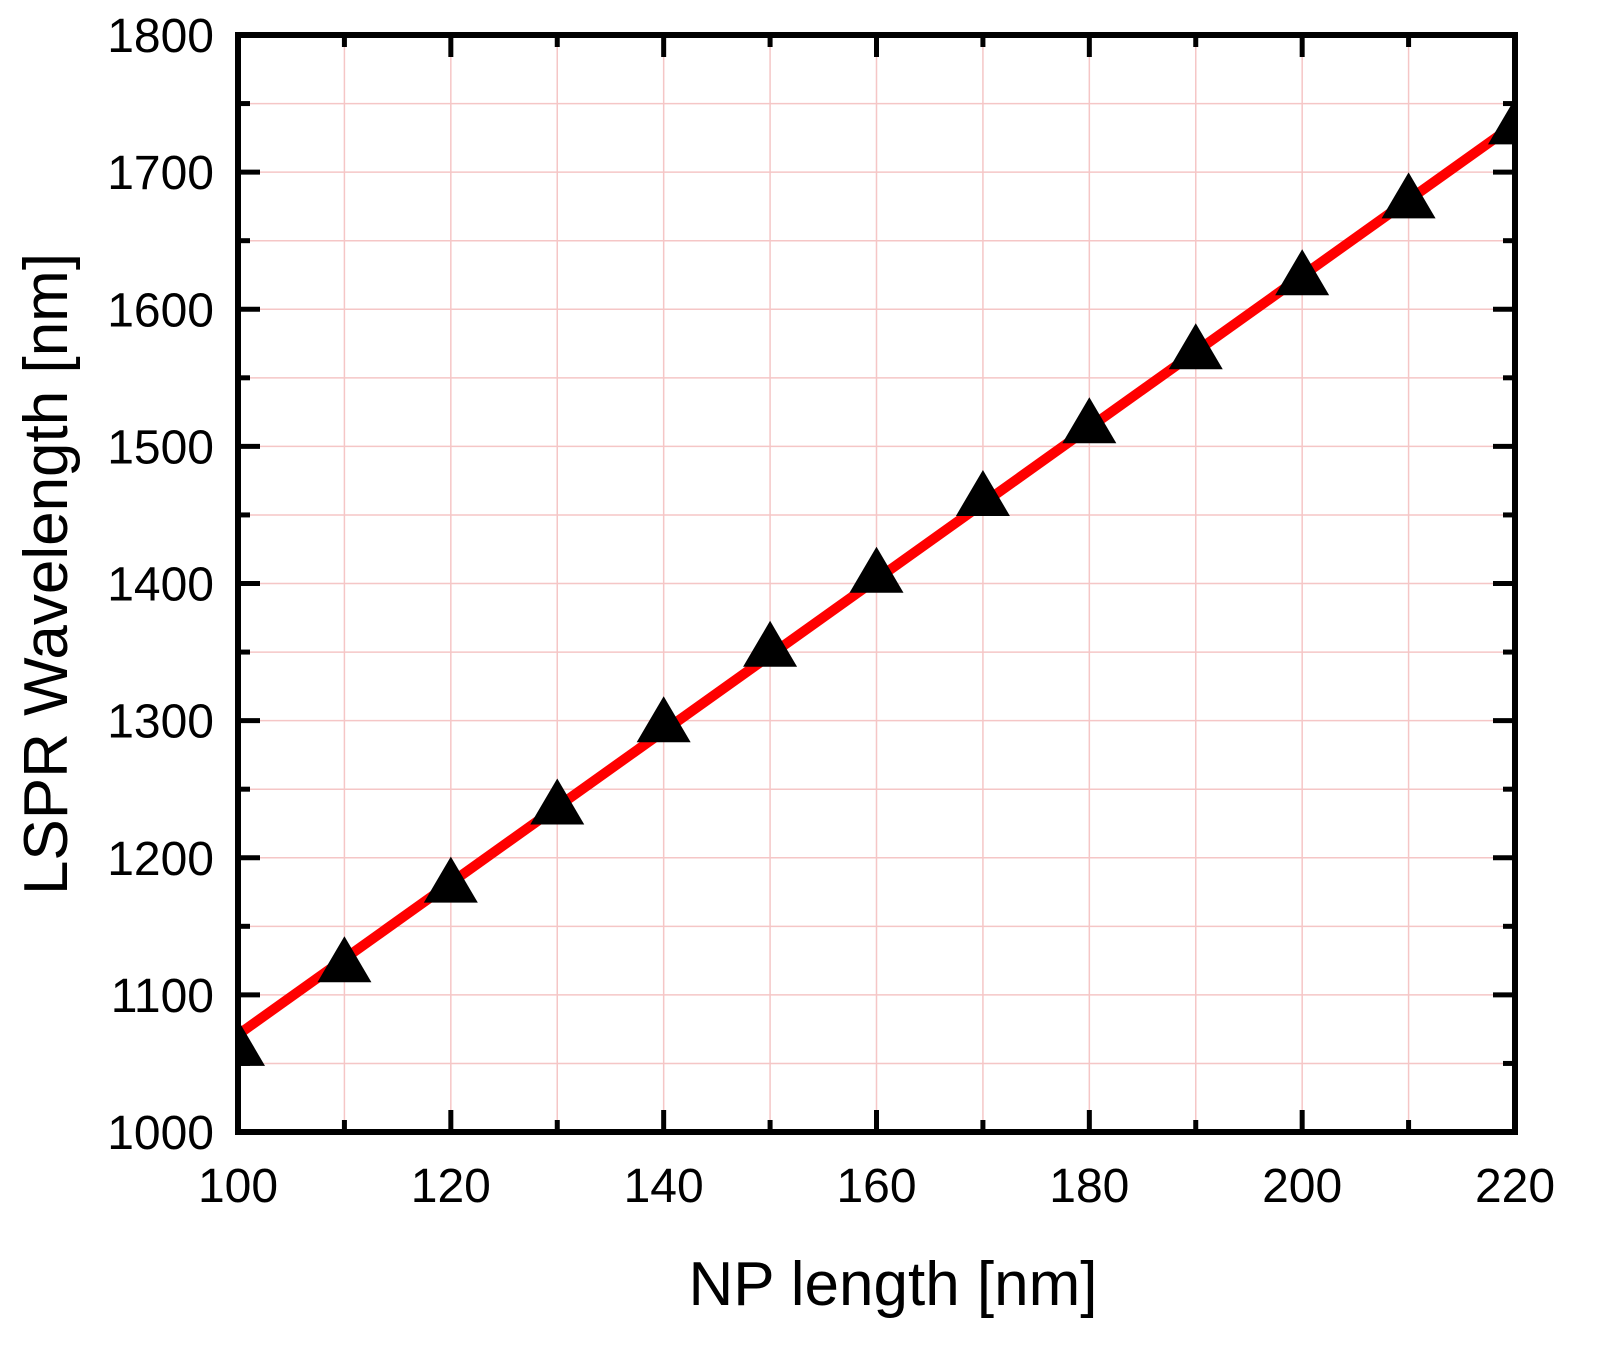 This screenshot has width=1607, height=1361. What do you see at coordinates (160, 36) in the screenshot?
I see `y-tick-label: 1800` at bounding box center [160, 36].